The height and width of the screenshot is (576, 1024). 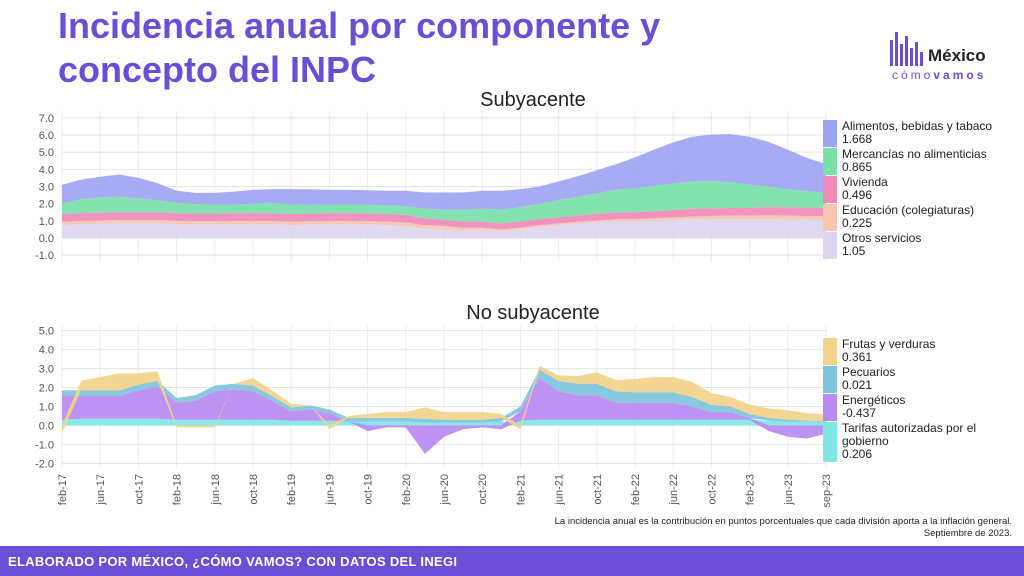 I want to click on series-area-educación-colegiaturas-, so click(x=444, y=223).